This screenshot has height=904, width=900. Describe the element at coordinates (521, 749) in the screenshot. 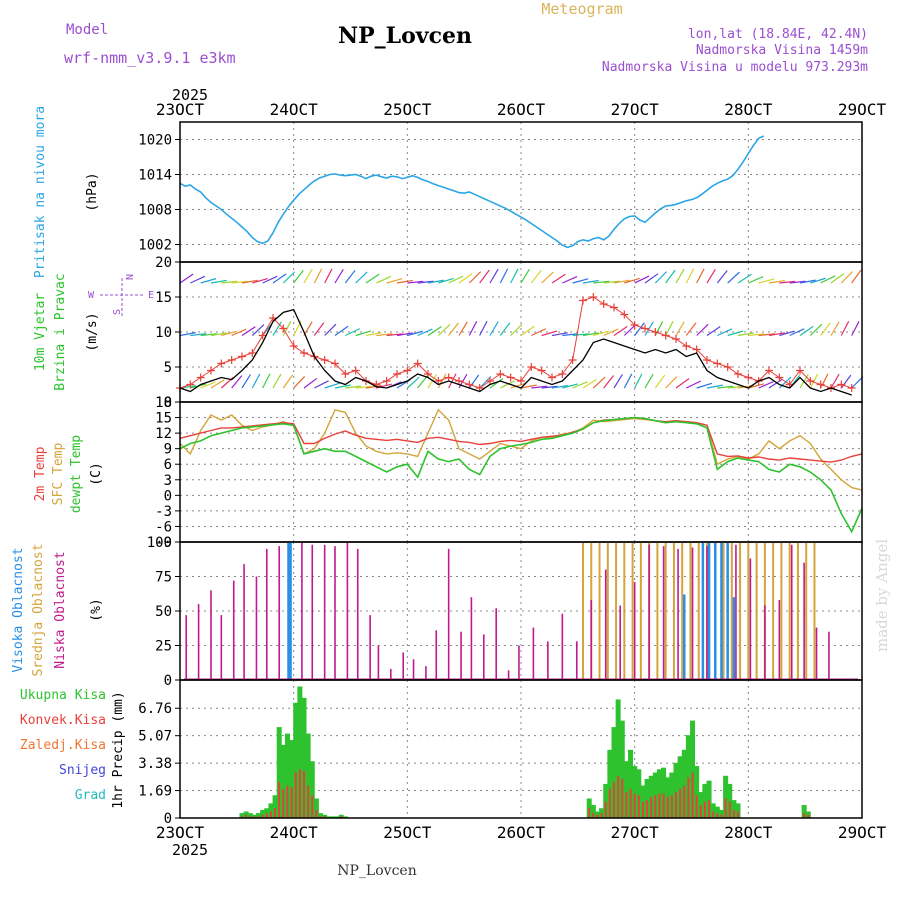

I see `precip-frame` at that location.